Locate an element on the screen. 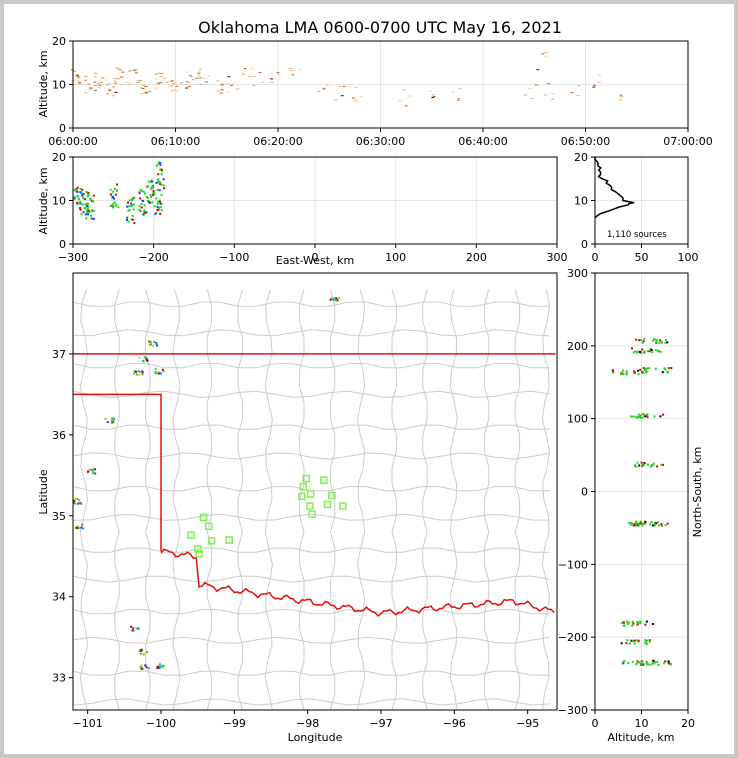 The width and height of the screenshot is (738, 758). altitude-tick-label: 0 is located at coordinates (595, 723).